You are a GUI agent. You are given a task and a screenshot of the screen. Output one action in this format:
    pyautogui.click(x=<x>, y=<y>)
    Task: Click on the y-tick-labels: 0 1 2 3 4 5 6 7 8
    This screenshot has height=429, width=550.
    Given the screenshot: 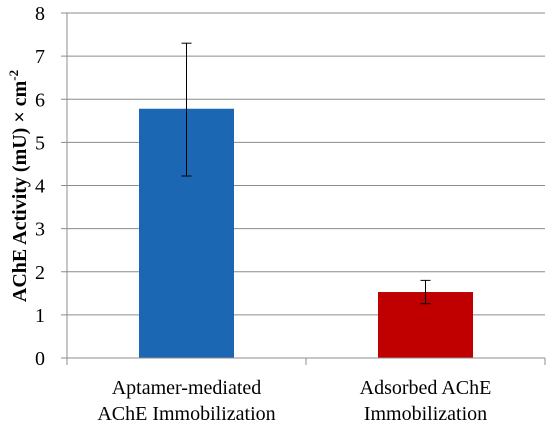 What is the action you would take?
    pyautogui.click(x=40, y=186)
    